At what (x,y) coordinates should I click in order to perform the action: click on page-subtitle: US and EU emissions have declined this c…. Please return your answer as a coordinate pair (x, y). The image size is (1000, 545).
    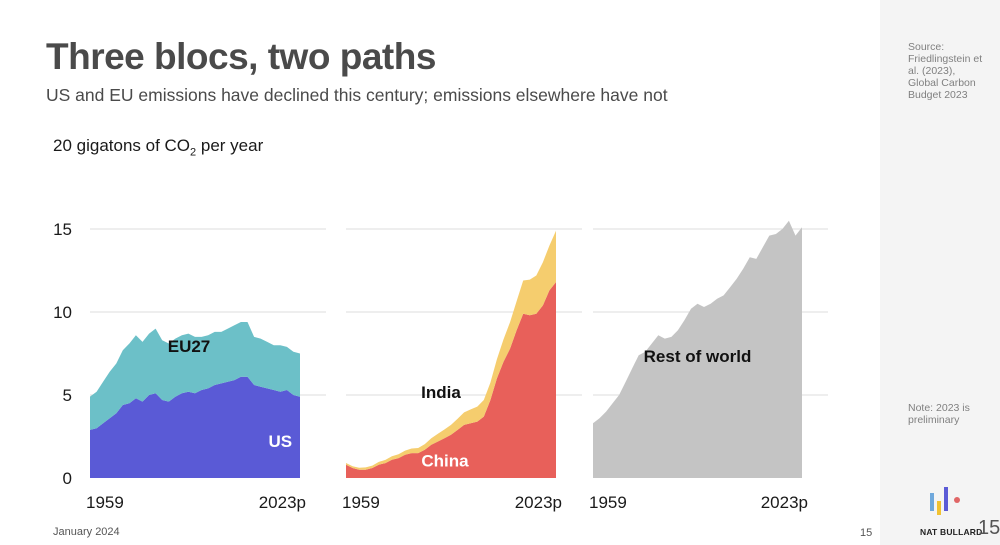
    Looking at the image, I should click on (357, 95).